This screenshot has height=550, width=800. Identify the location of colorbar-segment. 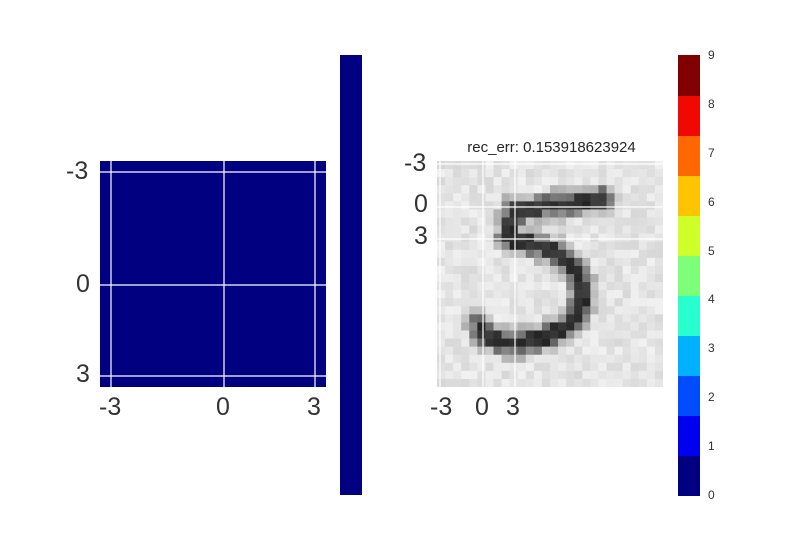
(689, 315).